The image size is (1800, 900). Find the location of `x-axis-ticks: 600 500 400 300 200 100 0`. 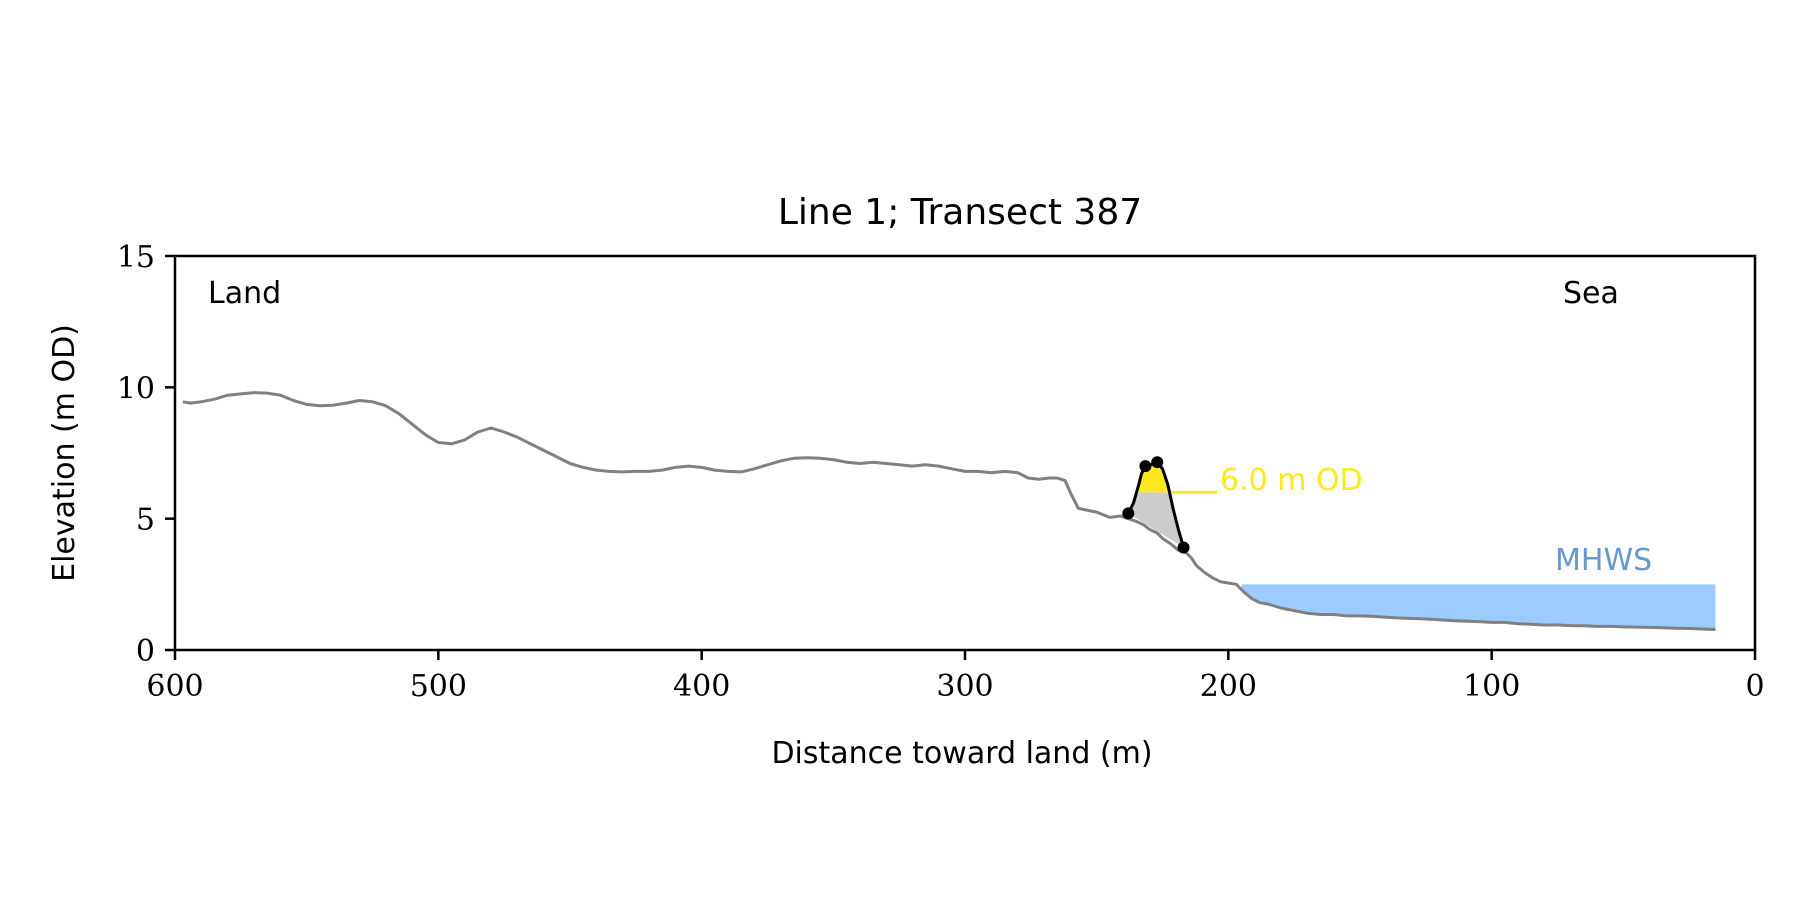

x-axis-ticks: 600 500 400 300 200 100 0 is located at coordinates (955, 677).